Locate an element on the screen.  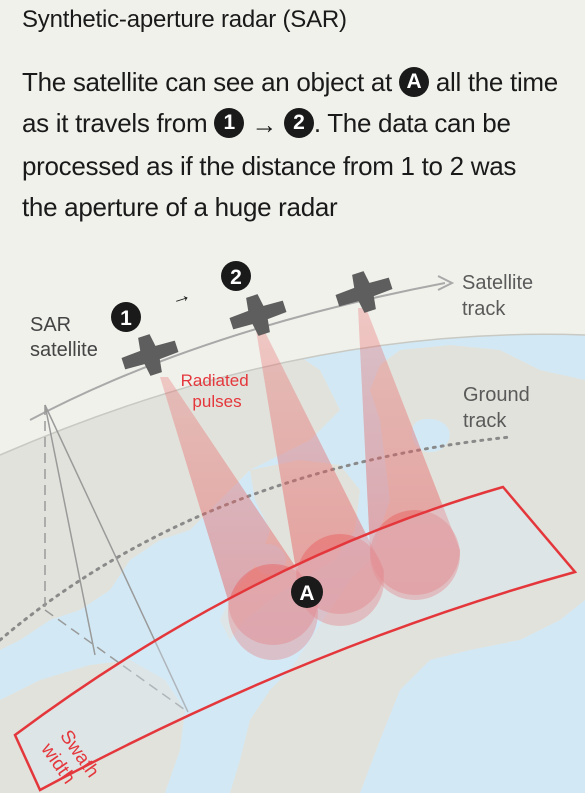
description-line-2-suffix: . The data can be is located at coordinates (412, 123).